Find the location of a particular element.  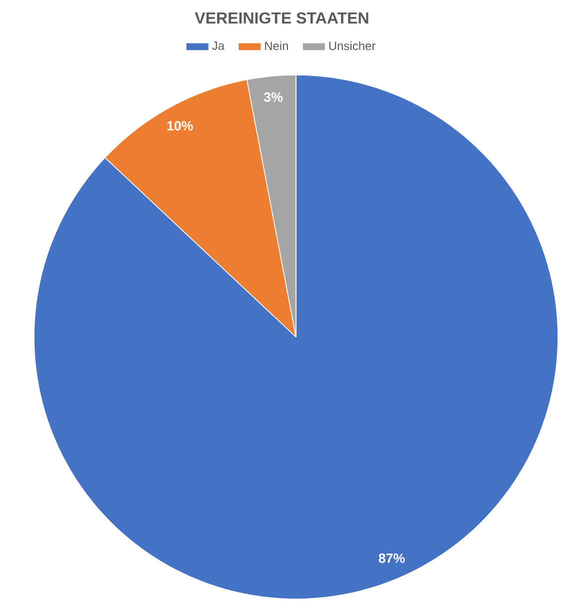

data-label: 10% is located at coordinates (180, 125).